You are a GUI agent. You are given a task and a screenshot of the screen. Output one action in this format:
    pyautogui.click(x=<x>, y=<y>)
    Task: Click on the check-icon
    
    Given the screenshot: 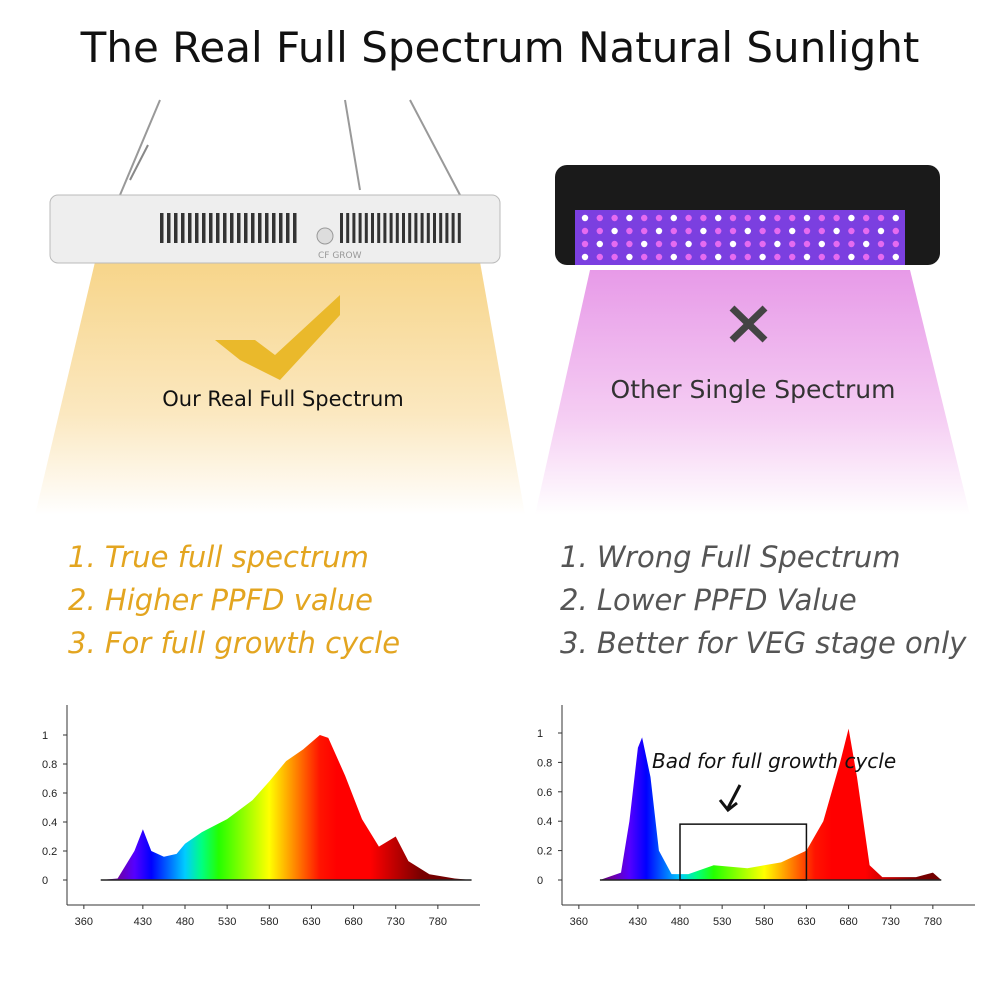 What is the action you would take?
    pyautogui.click(x=277, y=337)
    